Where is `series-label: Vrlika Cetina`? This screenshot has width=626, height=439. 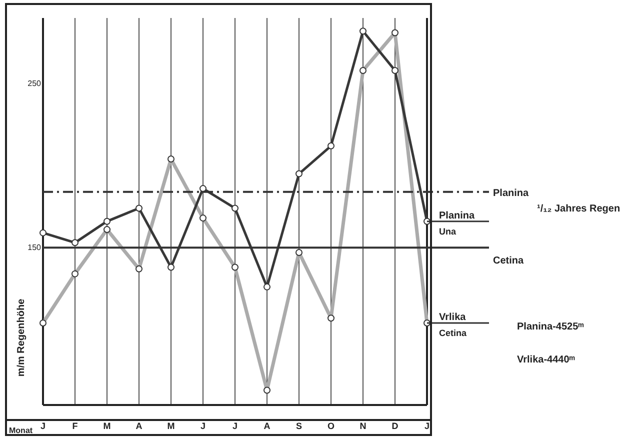 series-label: Vrlika Cetina is located at coordinates (453, 325).